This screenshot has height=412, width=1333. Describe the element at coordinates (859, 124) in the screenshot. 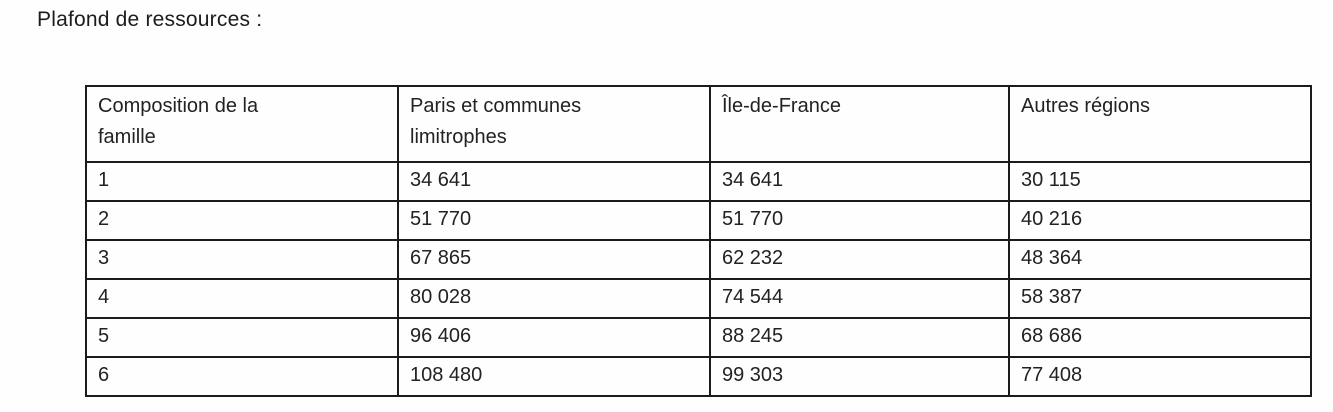

I see `header-ile-de-france: Île-de-France` at that location.